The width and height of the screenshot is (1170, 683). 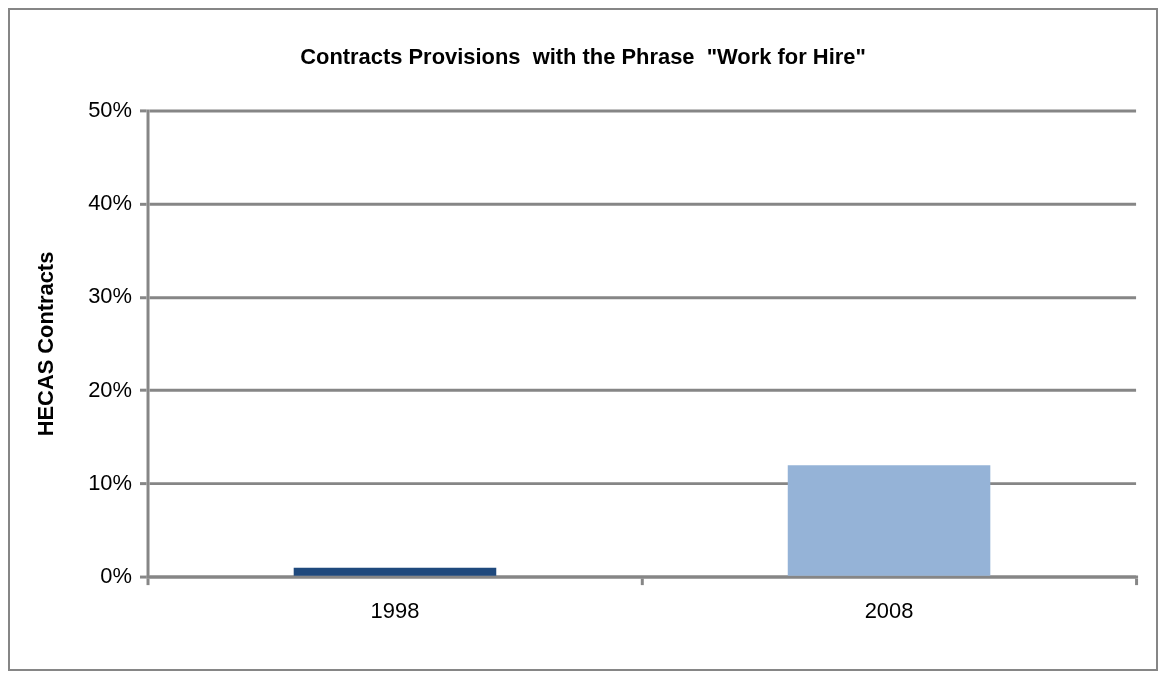 I want to click on y-tick-label: 30%, so click(x=110, y=296).